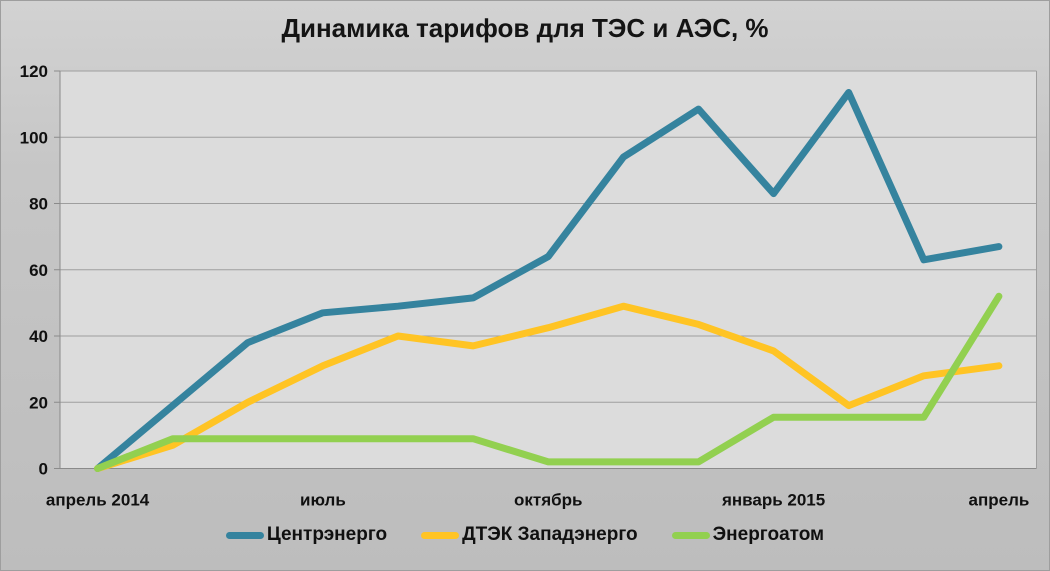 This screenshot has height=571, width=1050. I want to click on legend-label: ДТЭК Западэнерго, so click(550, 534).